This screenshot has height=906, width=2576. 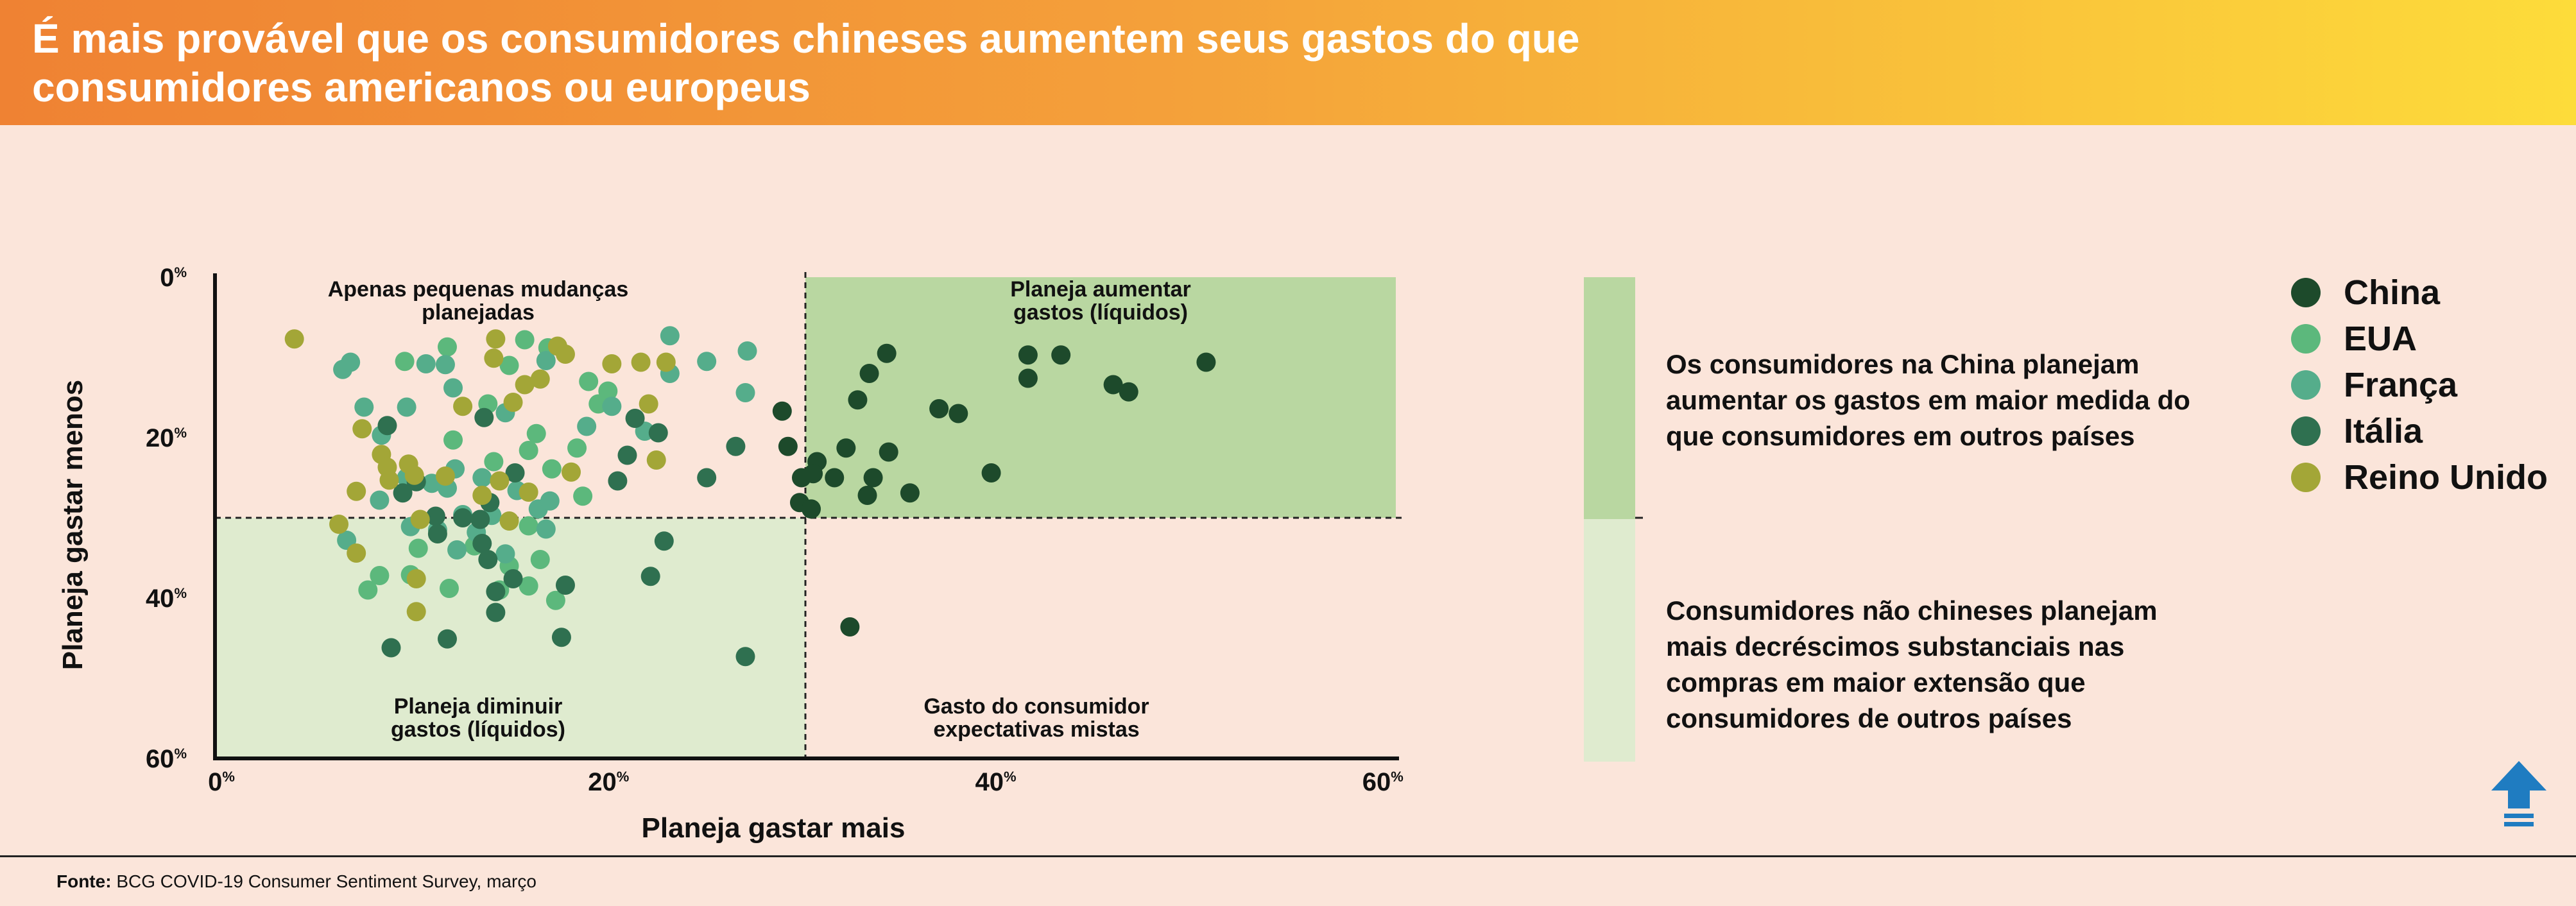 What do you see at coordinates (608, 782) in the screenshot?
I see `x-tick-label-1: 20%` at bounding box center [608, 782].